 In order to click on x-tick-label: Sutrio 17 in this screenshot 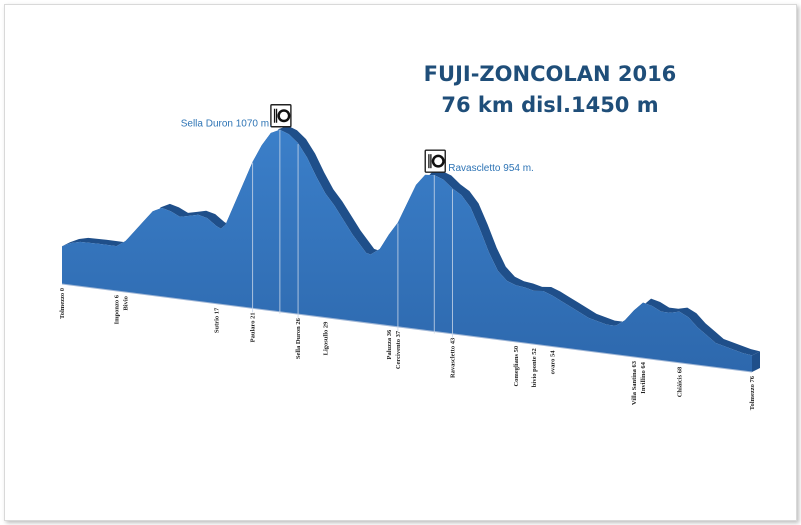, I will do `click(216, 320)`.